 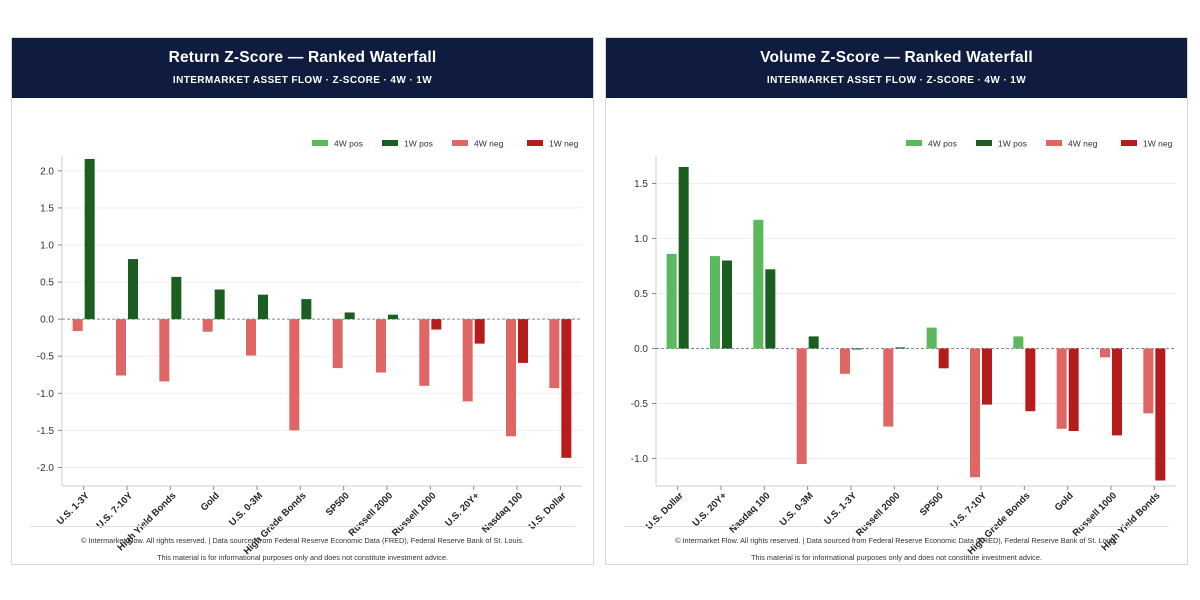 What do you see at coordinates (47, 171) in the screenshot?
I see `y-tick-label: 2.0` at bounding box center [47, 171].